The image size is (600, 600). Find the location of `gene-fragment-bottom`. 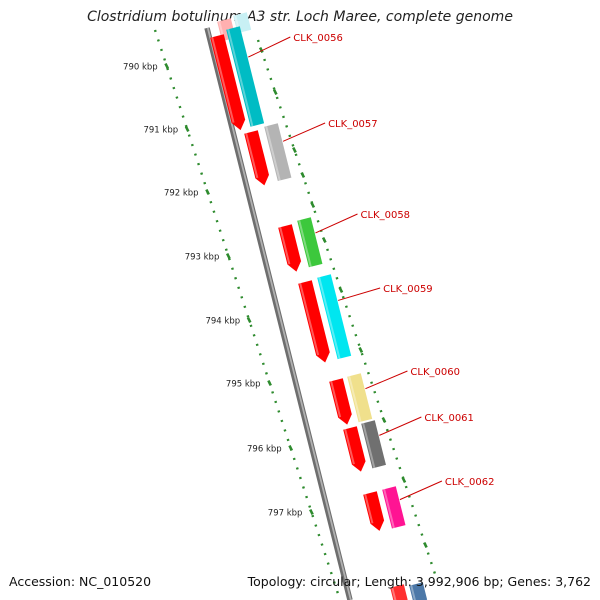

gene-fragment-bottom is located at coordinates (399, 592).